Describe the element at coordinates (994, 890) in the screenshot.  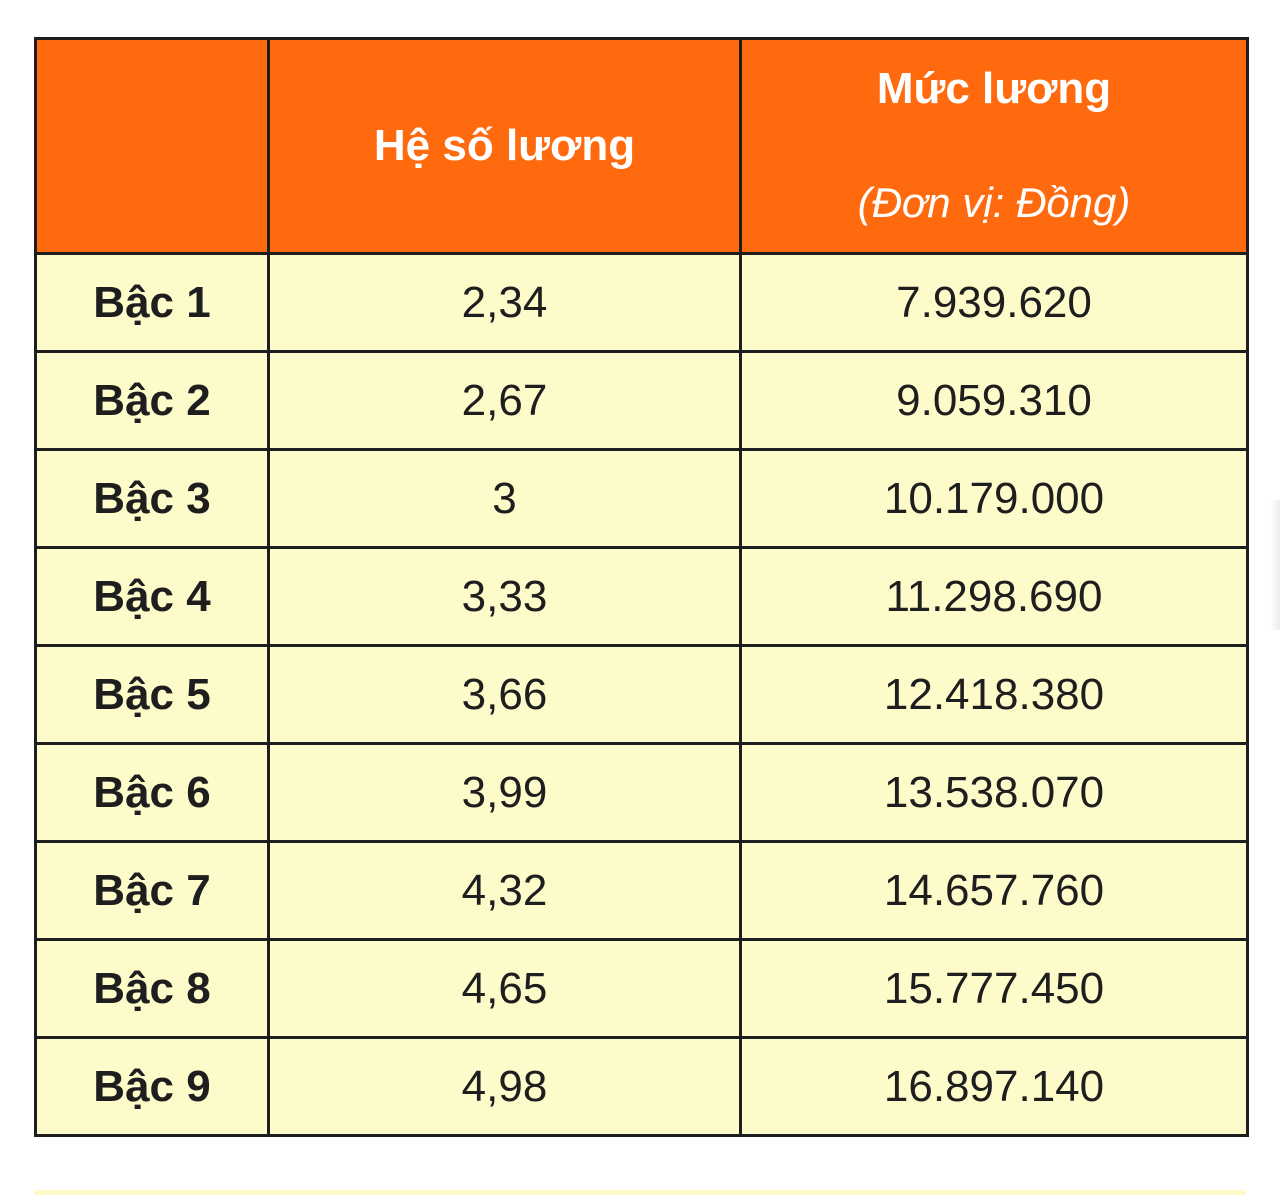
I see `salary-cell: 14.657.760` at that location.